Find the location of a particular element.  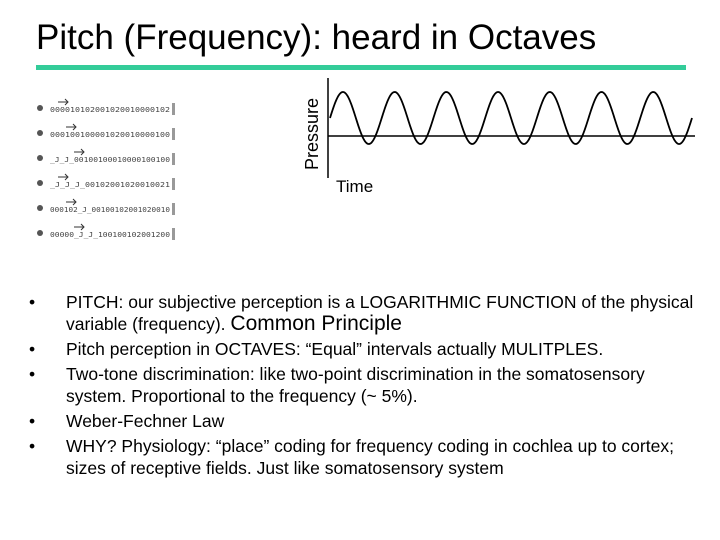

scope-row: 000100100001020010000100 is located at coordinates (106, 131).